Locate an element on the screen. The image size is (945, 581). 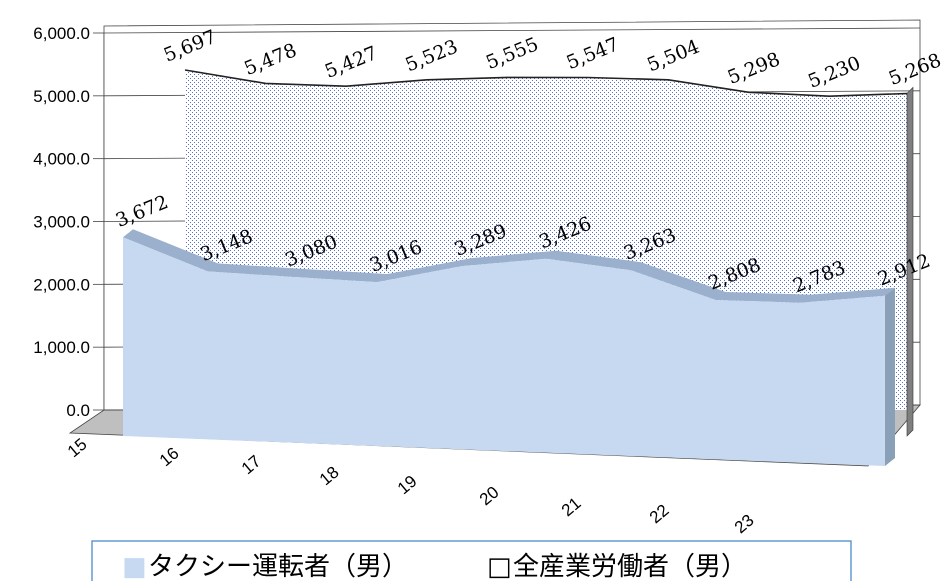
gridline is located at coordinates (512, 30).